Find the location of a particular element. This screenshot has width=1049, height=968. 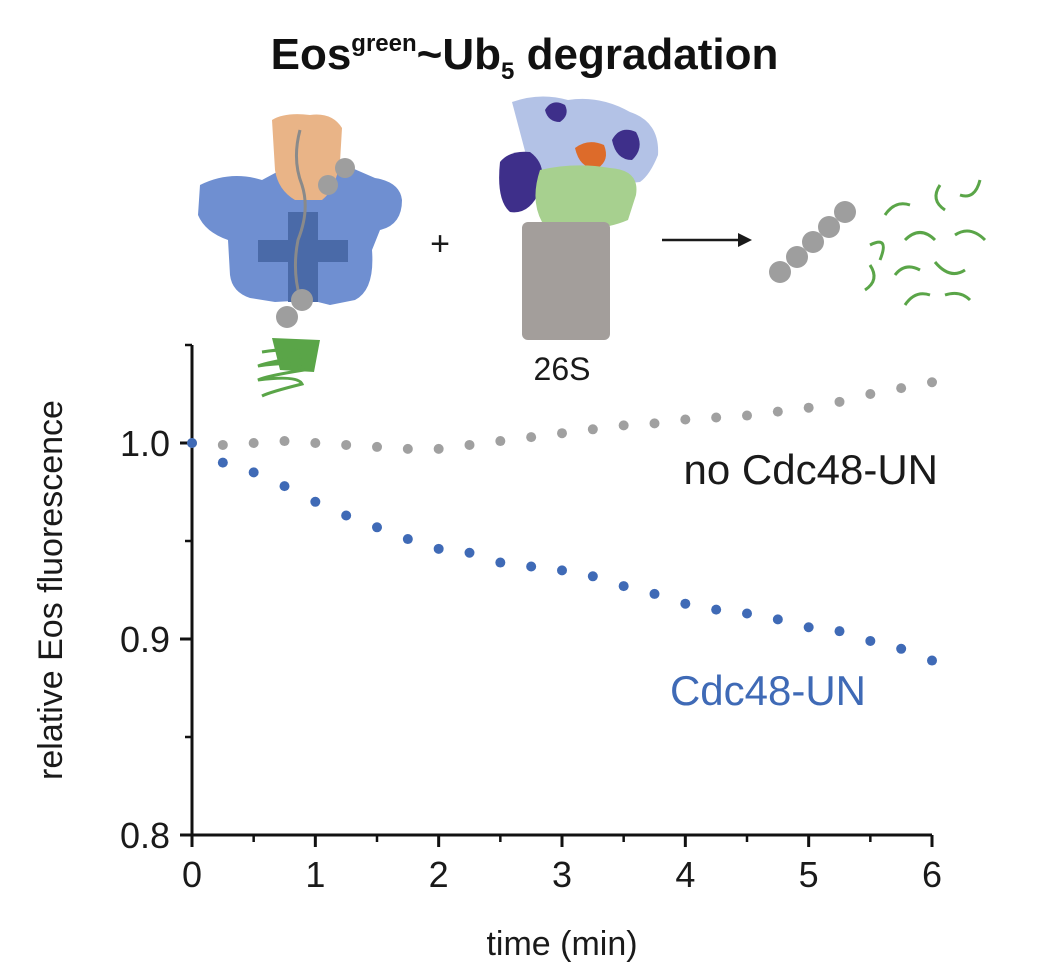

cdc48-complex-icon is located at coordinates (300, 256).